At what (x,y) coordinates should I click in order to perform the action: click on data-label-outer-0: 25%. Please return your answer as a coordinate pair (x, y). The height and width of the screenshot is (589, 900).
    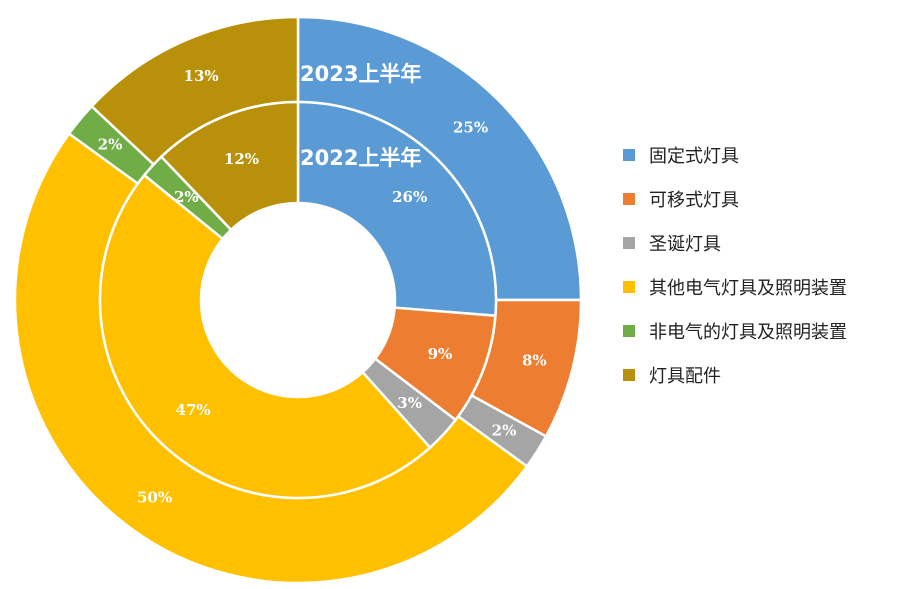
    Looking at the image, I should click on (470, 127).